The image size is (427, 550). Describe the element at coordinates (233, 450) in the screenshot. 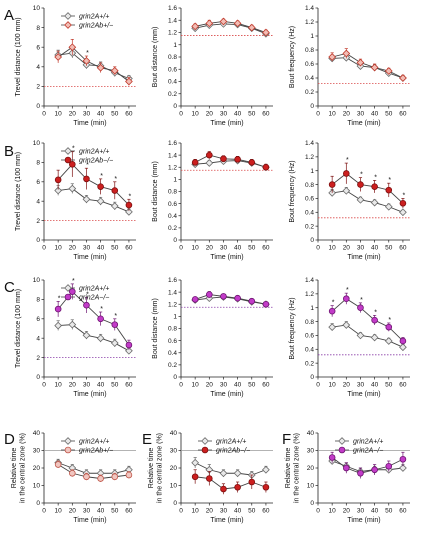

I see `legend-label: grin2Ab−/−` at that location.